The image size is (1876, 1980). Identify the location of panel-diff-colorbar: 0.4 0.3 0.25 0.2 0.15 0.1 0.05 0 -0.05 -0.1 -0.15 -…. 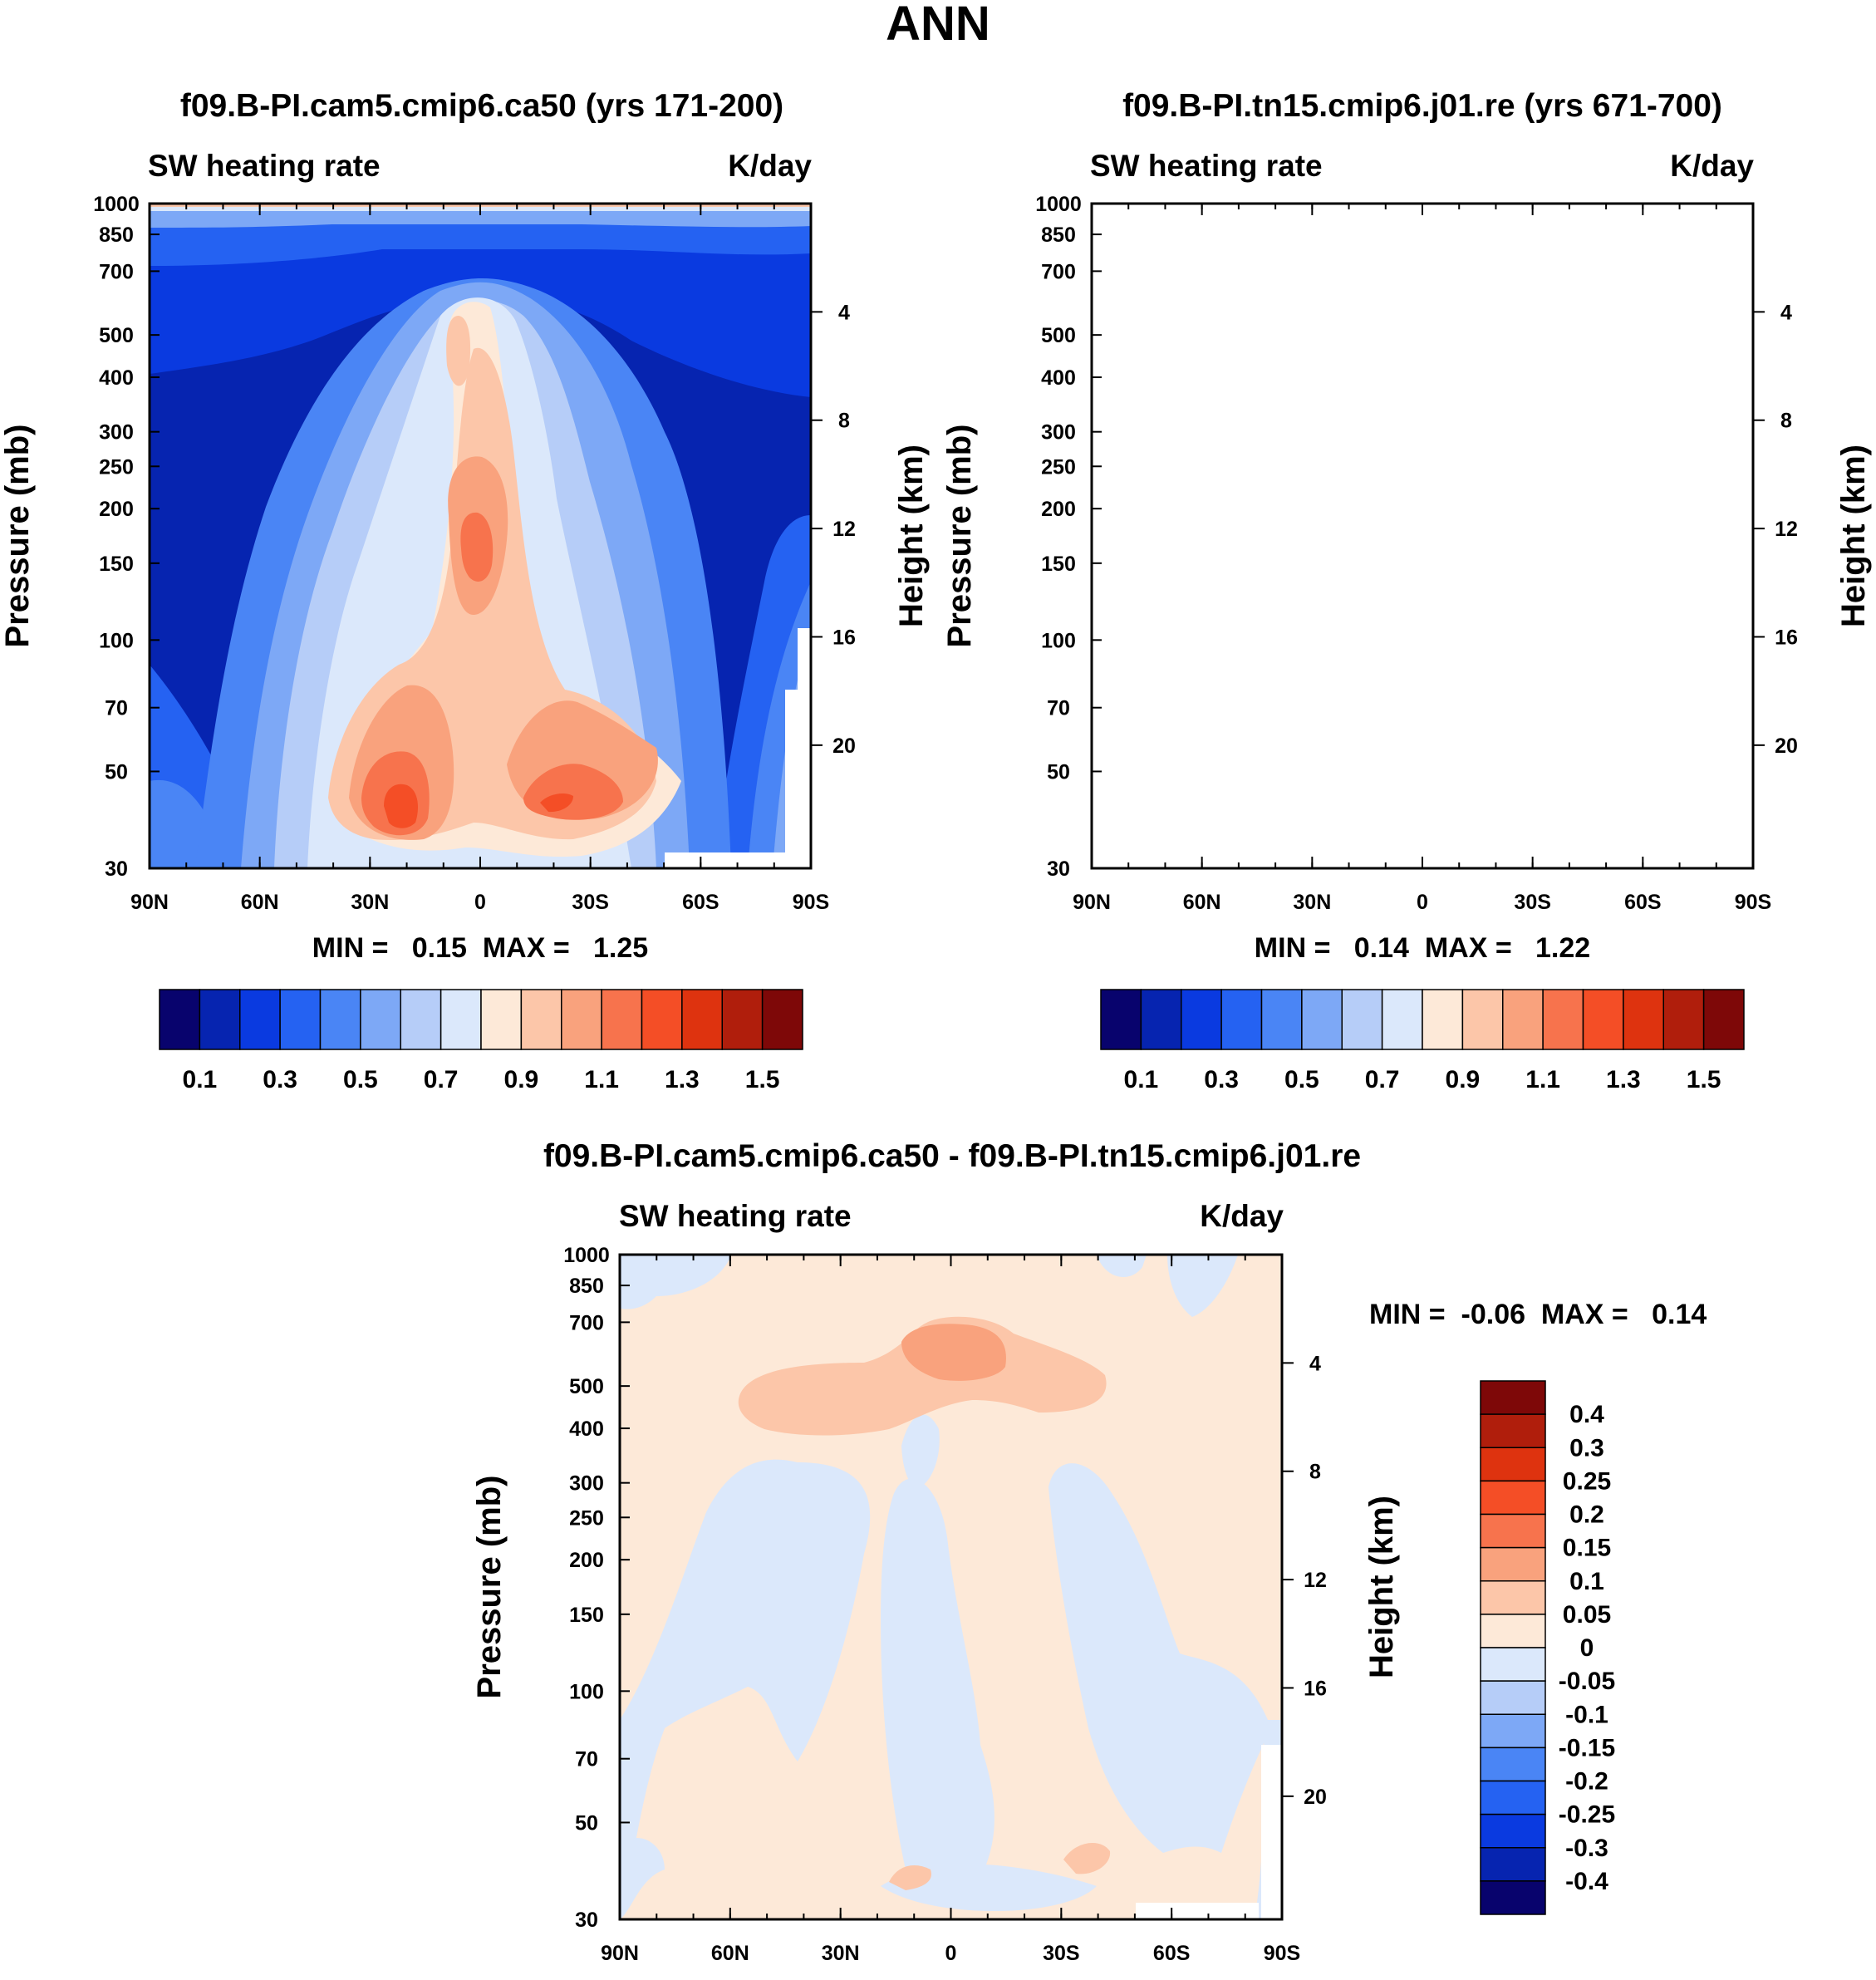
(1547, 1647).